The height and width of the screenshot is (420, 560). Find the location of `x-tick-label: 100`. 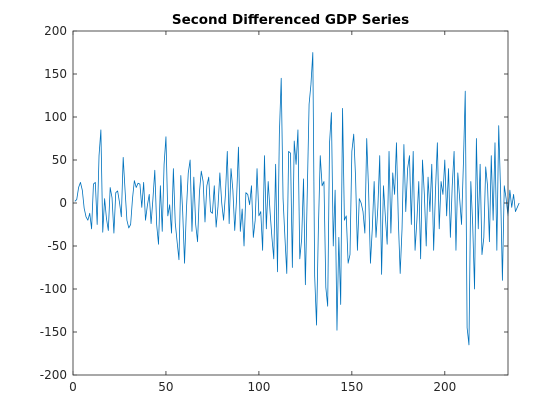

x-tick-label: 100 is located at coordinates (258, 387).